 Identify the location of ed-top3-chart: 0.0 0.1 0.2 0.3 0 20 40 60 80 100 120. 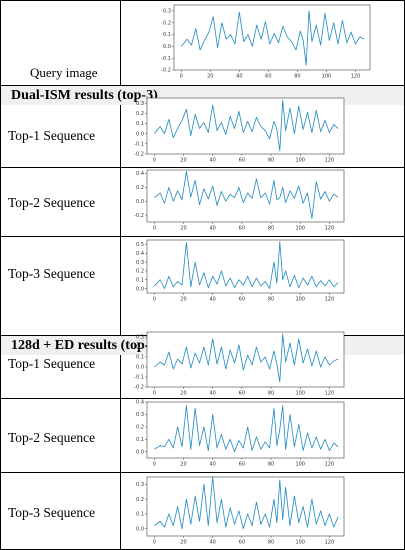
(240, 511).